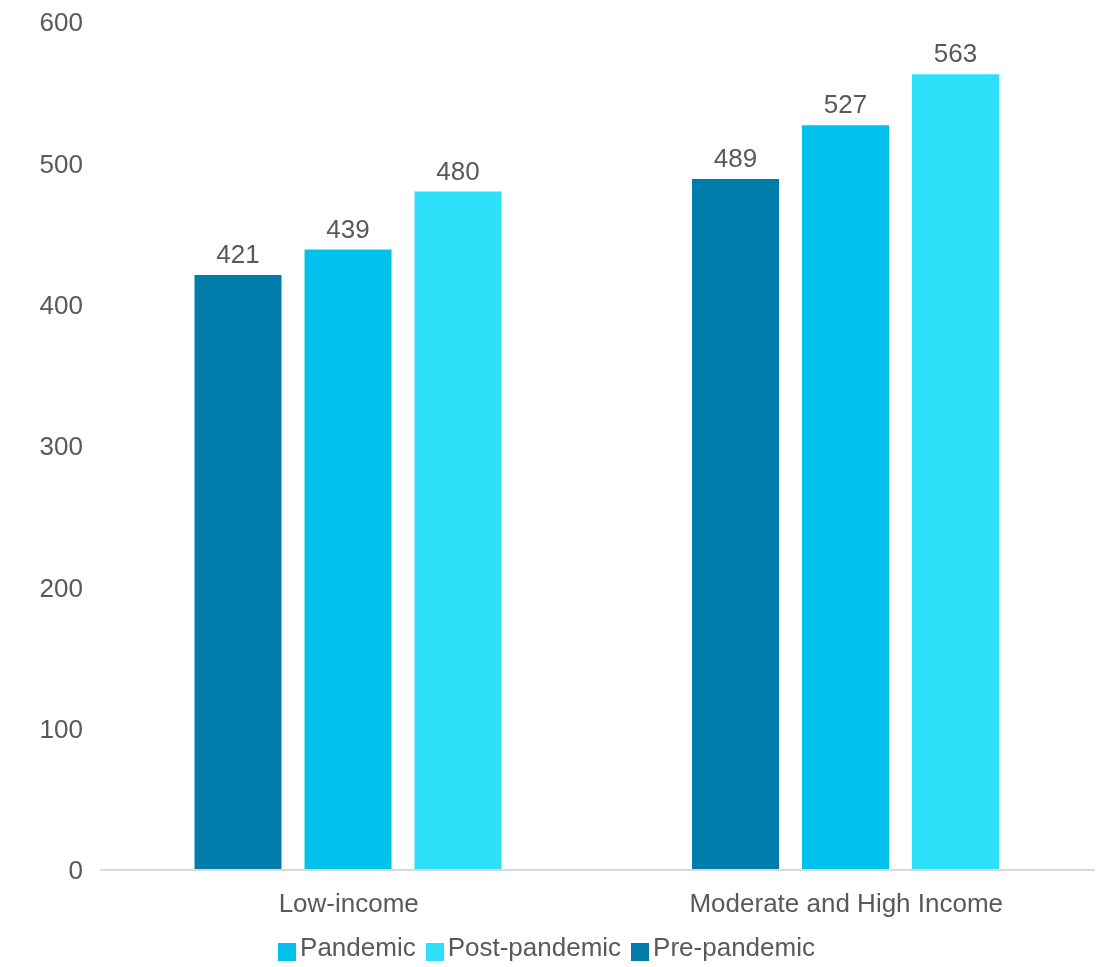 The width and height of the screenshot is (1097, 967). What do you see at coordinates (61, 446) in the screenshot?
I see `y-tick-label: 300` at bounding box center [61, 446].